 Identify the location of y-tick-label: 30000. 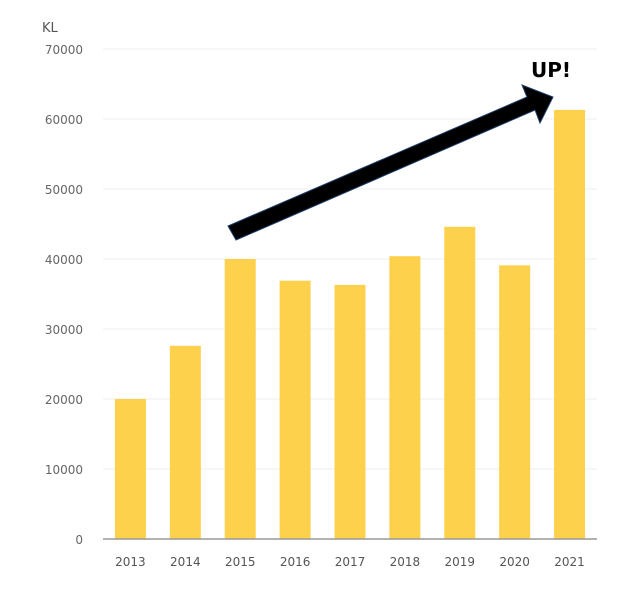
(64, 330).